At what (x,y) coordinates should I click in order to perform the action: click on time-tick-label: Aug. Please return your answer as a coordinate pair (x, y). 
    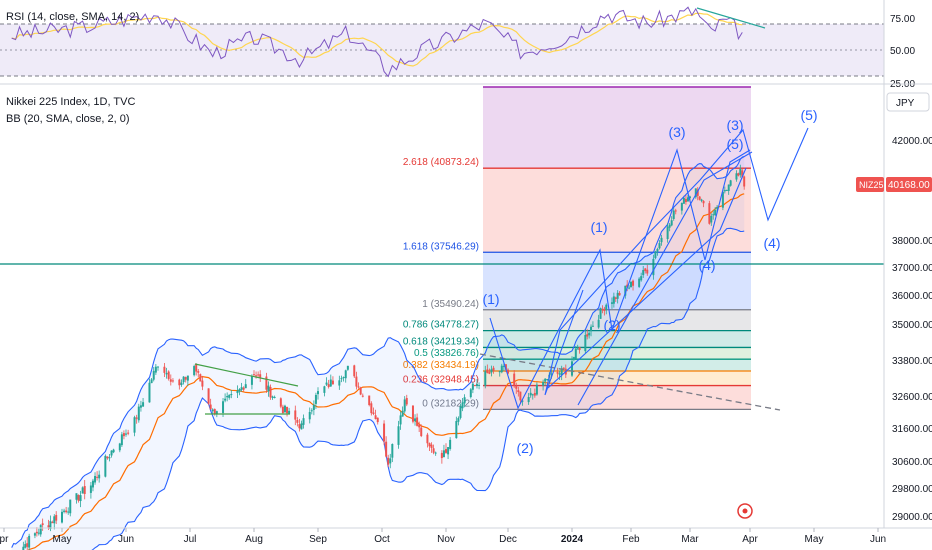
    Looking at the image, I should click on (254, 539).